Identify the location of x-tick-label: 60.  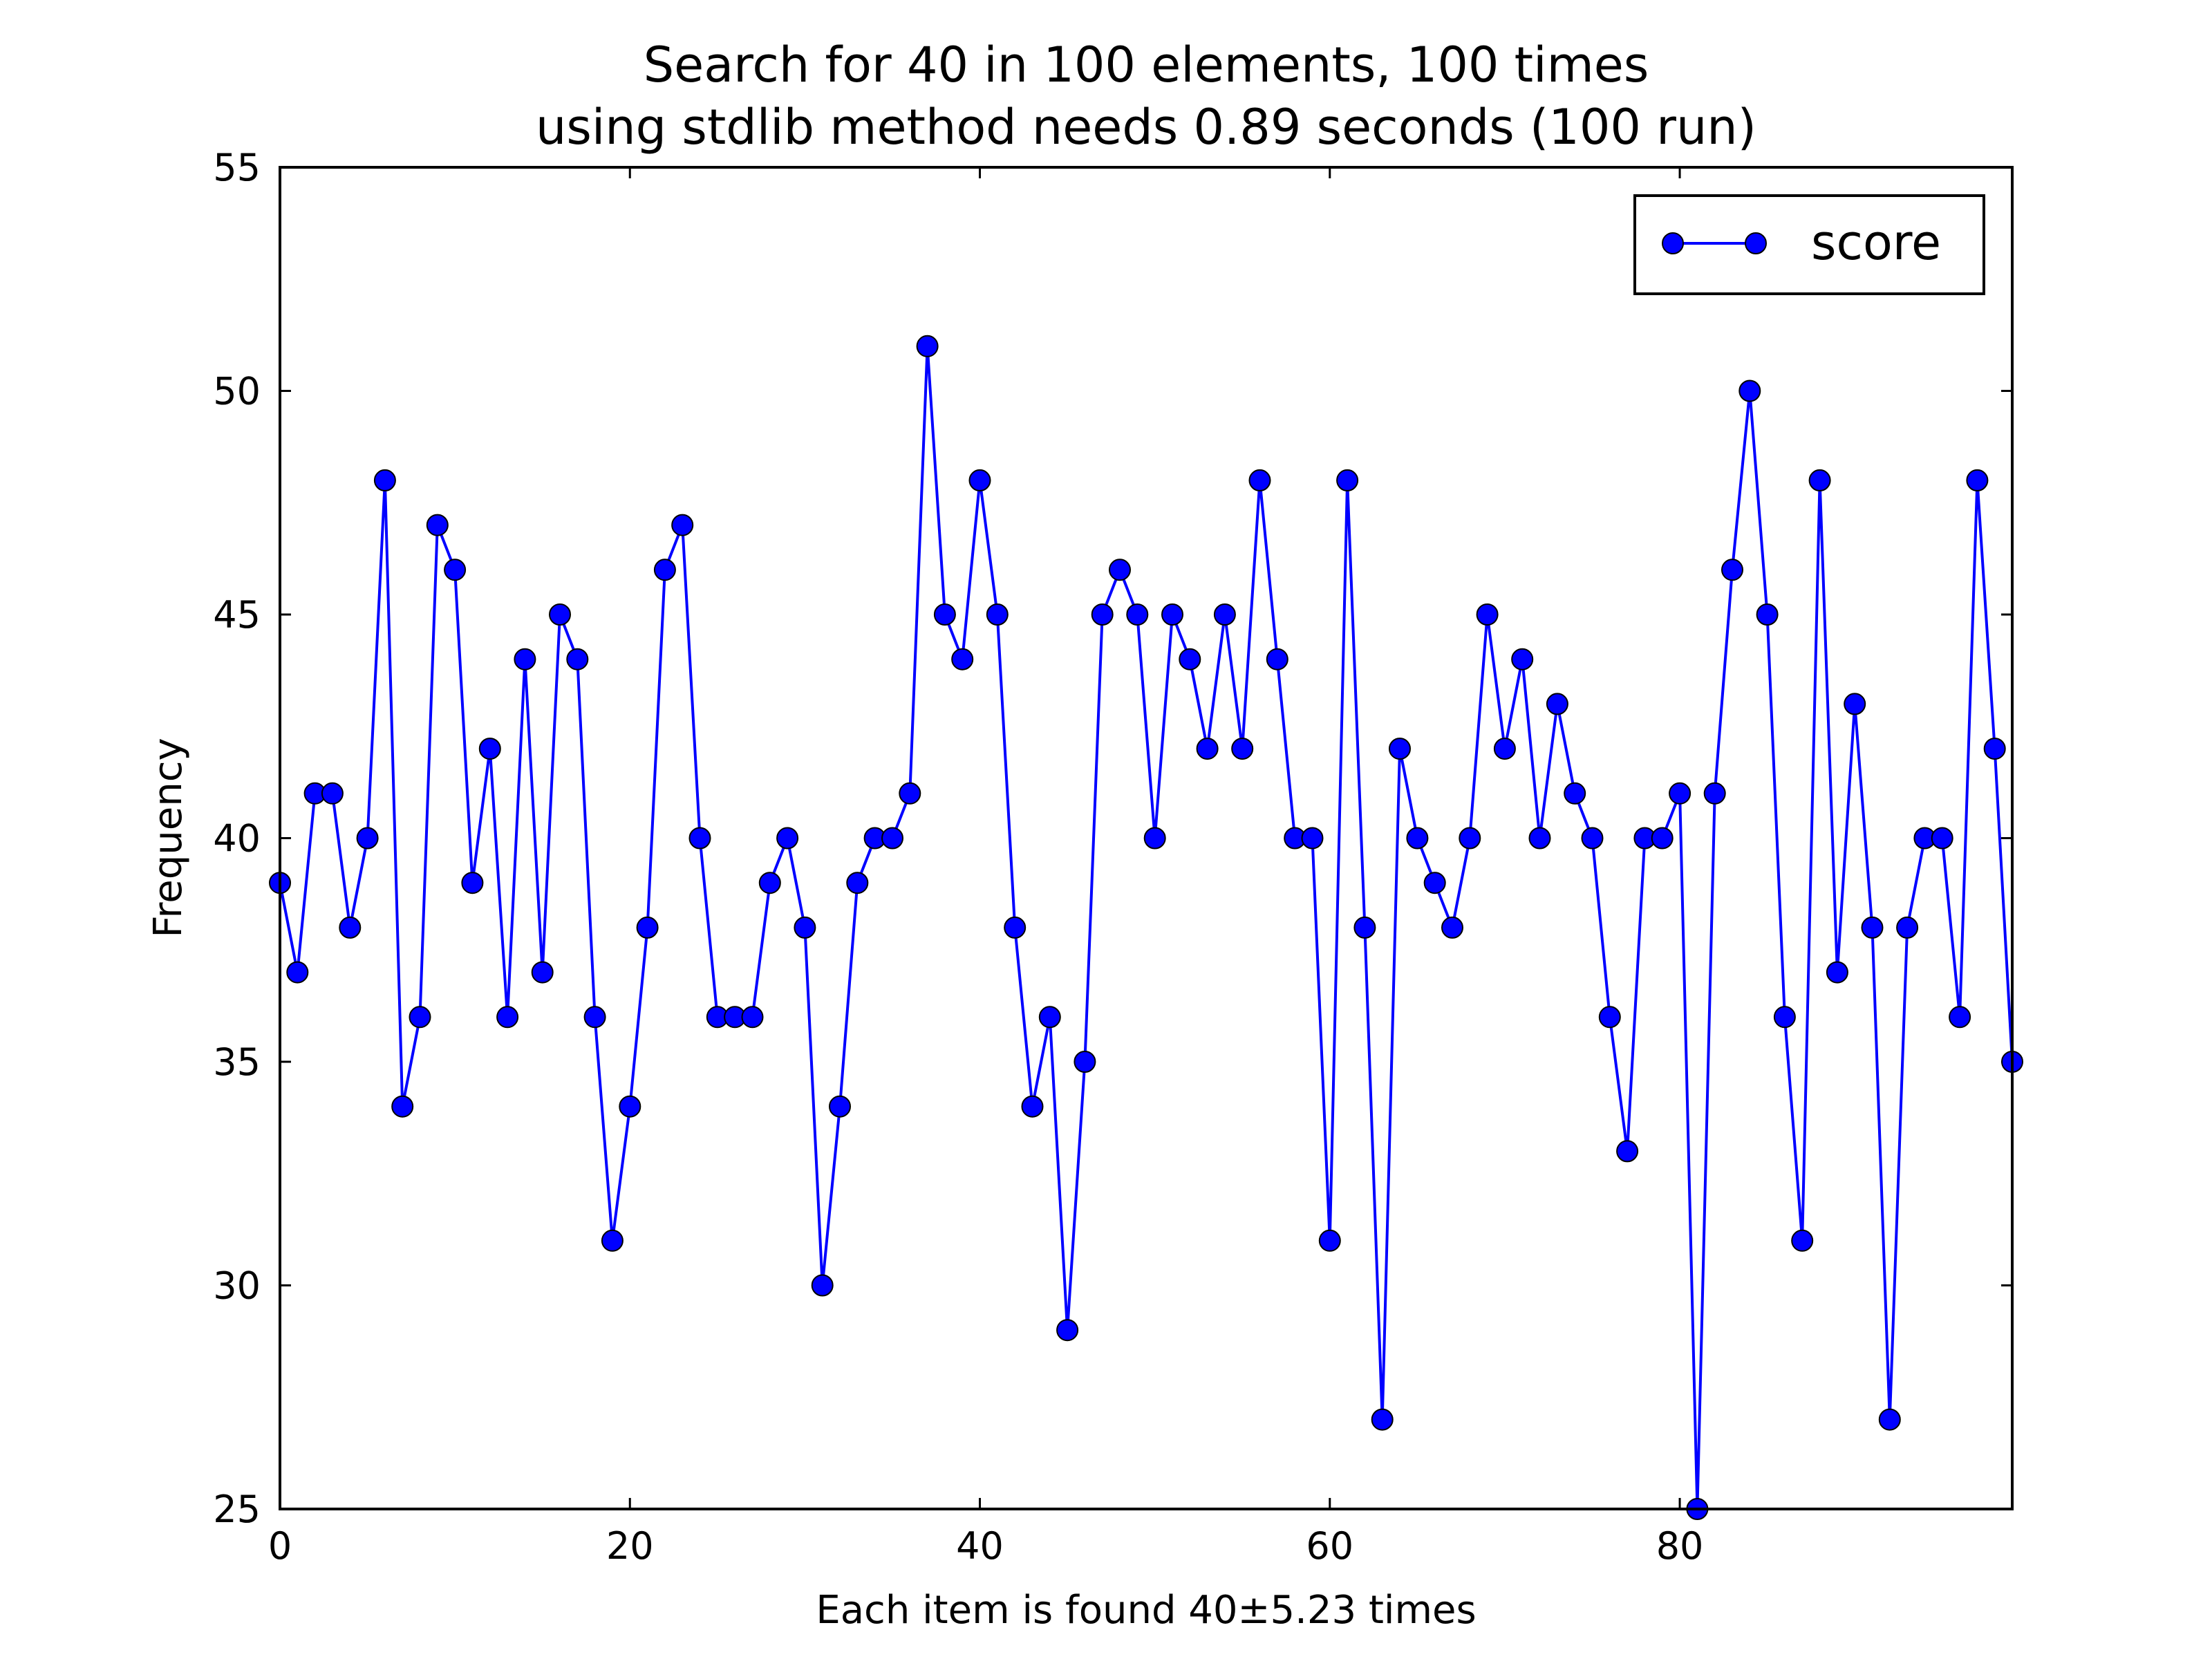
(1330, 1546).